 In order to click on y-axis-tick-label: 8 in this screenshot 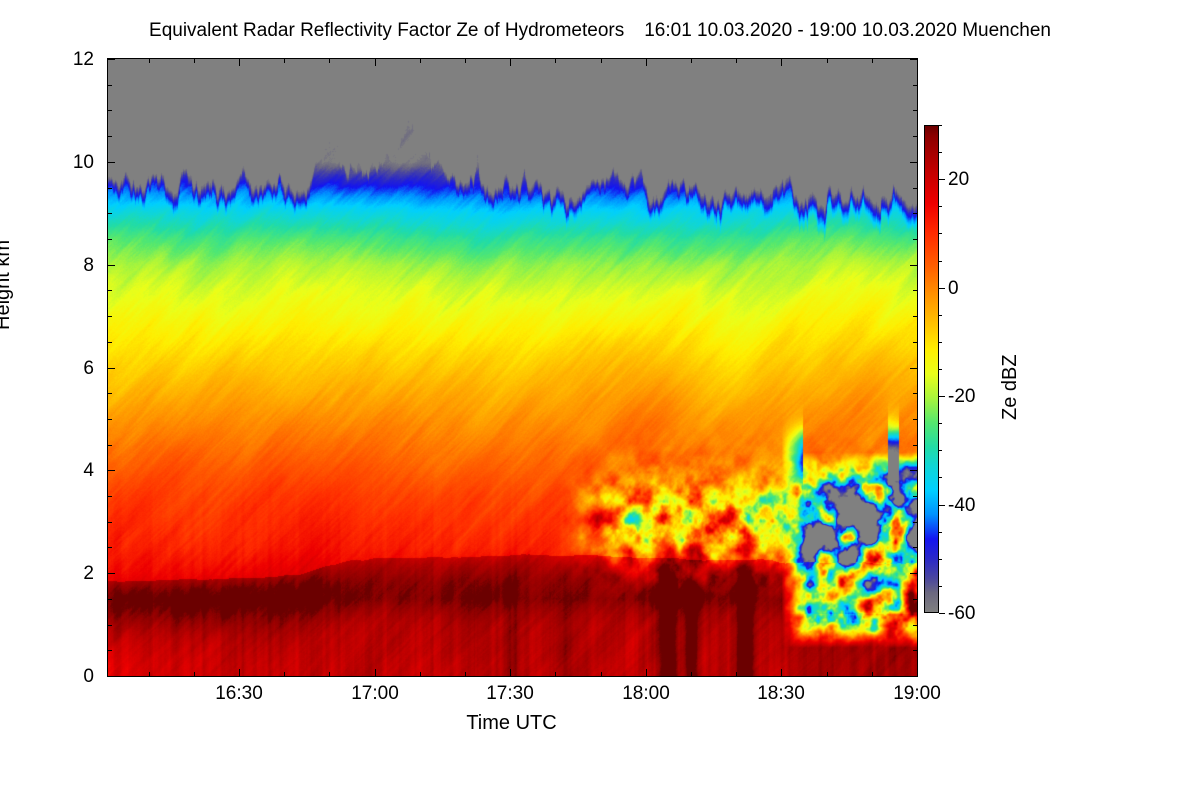, I will do `click(88, 265)`.